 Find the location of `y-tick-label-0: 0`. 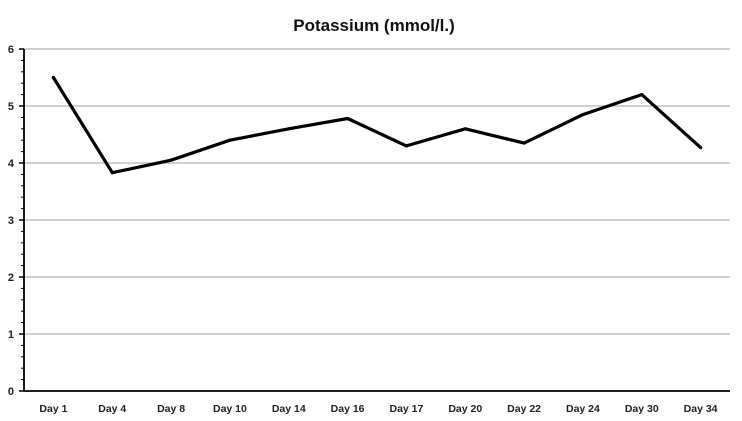

y-tick-label-0: 0 is located at coordinates (11, 392).